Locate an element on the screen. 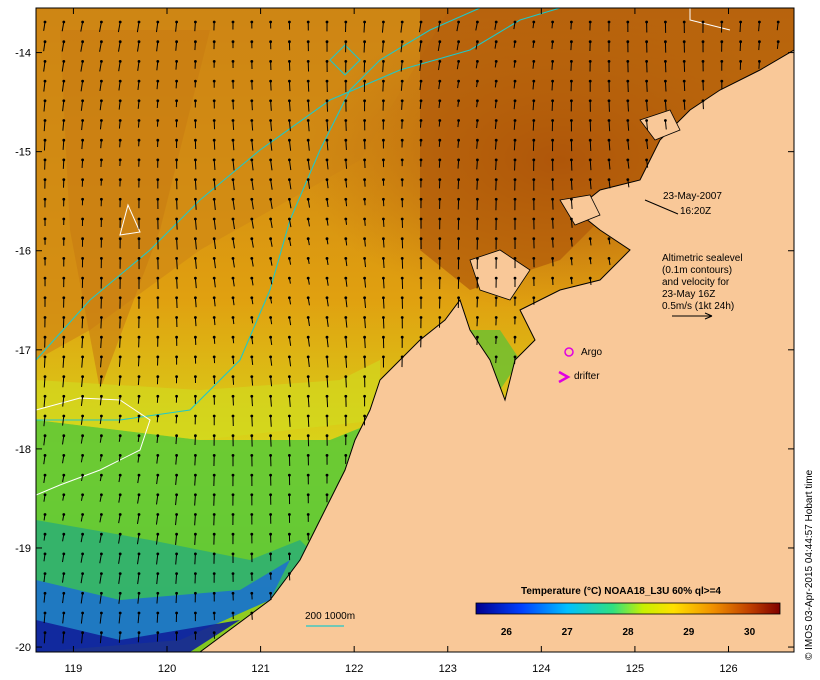  x-tick-label: 125 is located at coordinates (635, 669).